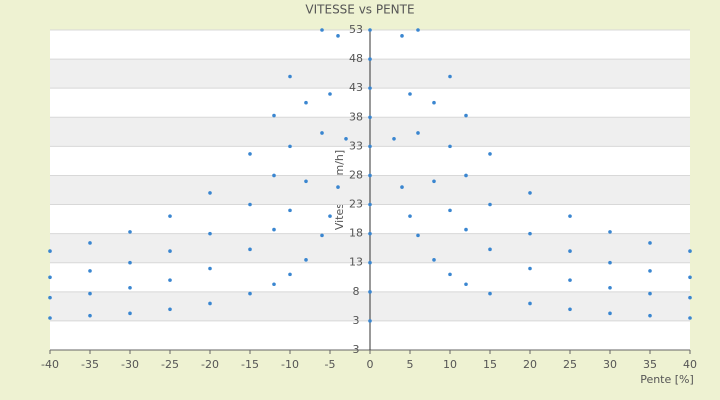 This screenshot has height=400, width=720. Describe the element at coordinates (450, 364) in the screenshot. I see `x-tick-label: 10` at that location.